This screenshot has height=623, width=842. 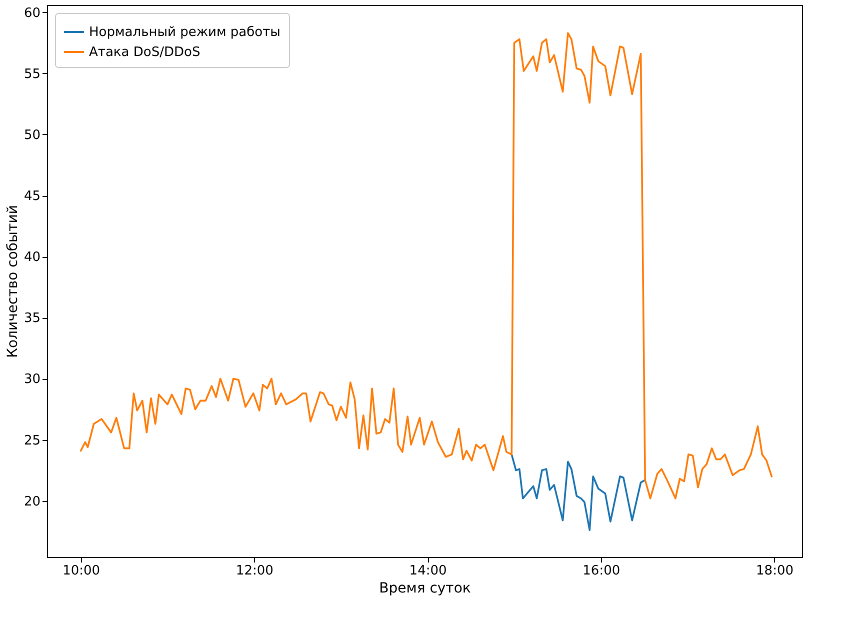 I want to click on y-tick-label: 50, so click(x=32, y=135).